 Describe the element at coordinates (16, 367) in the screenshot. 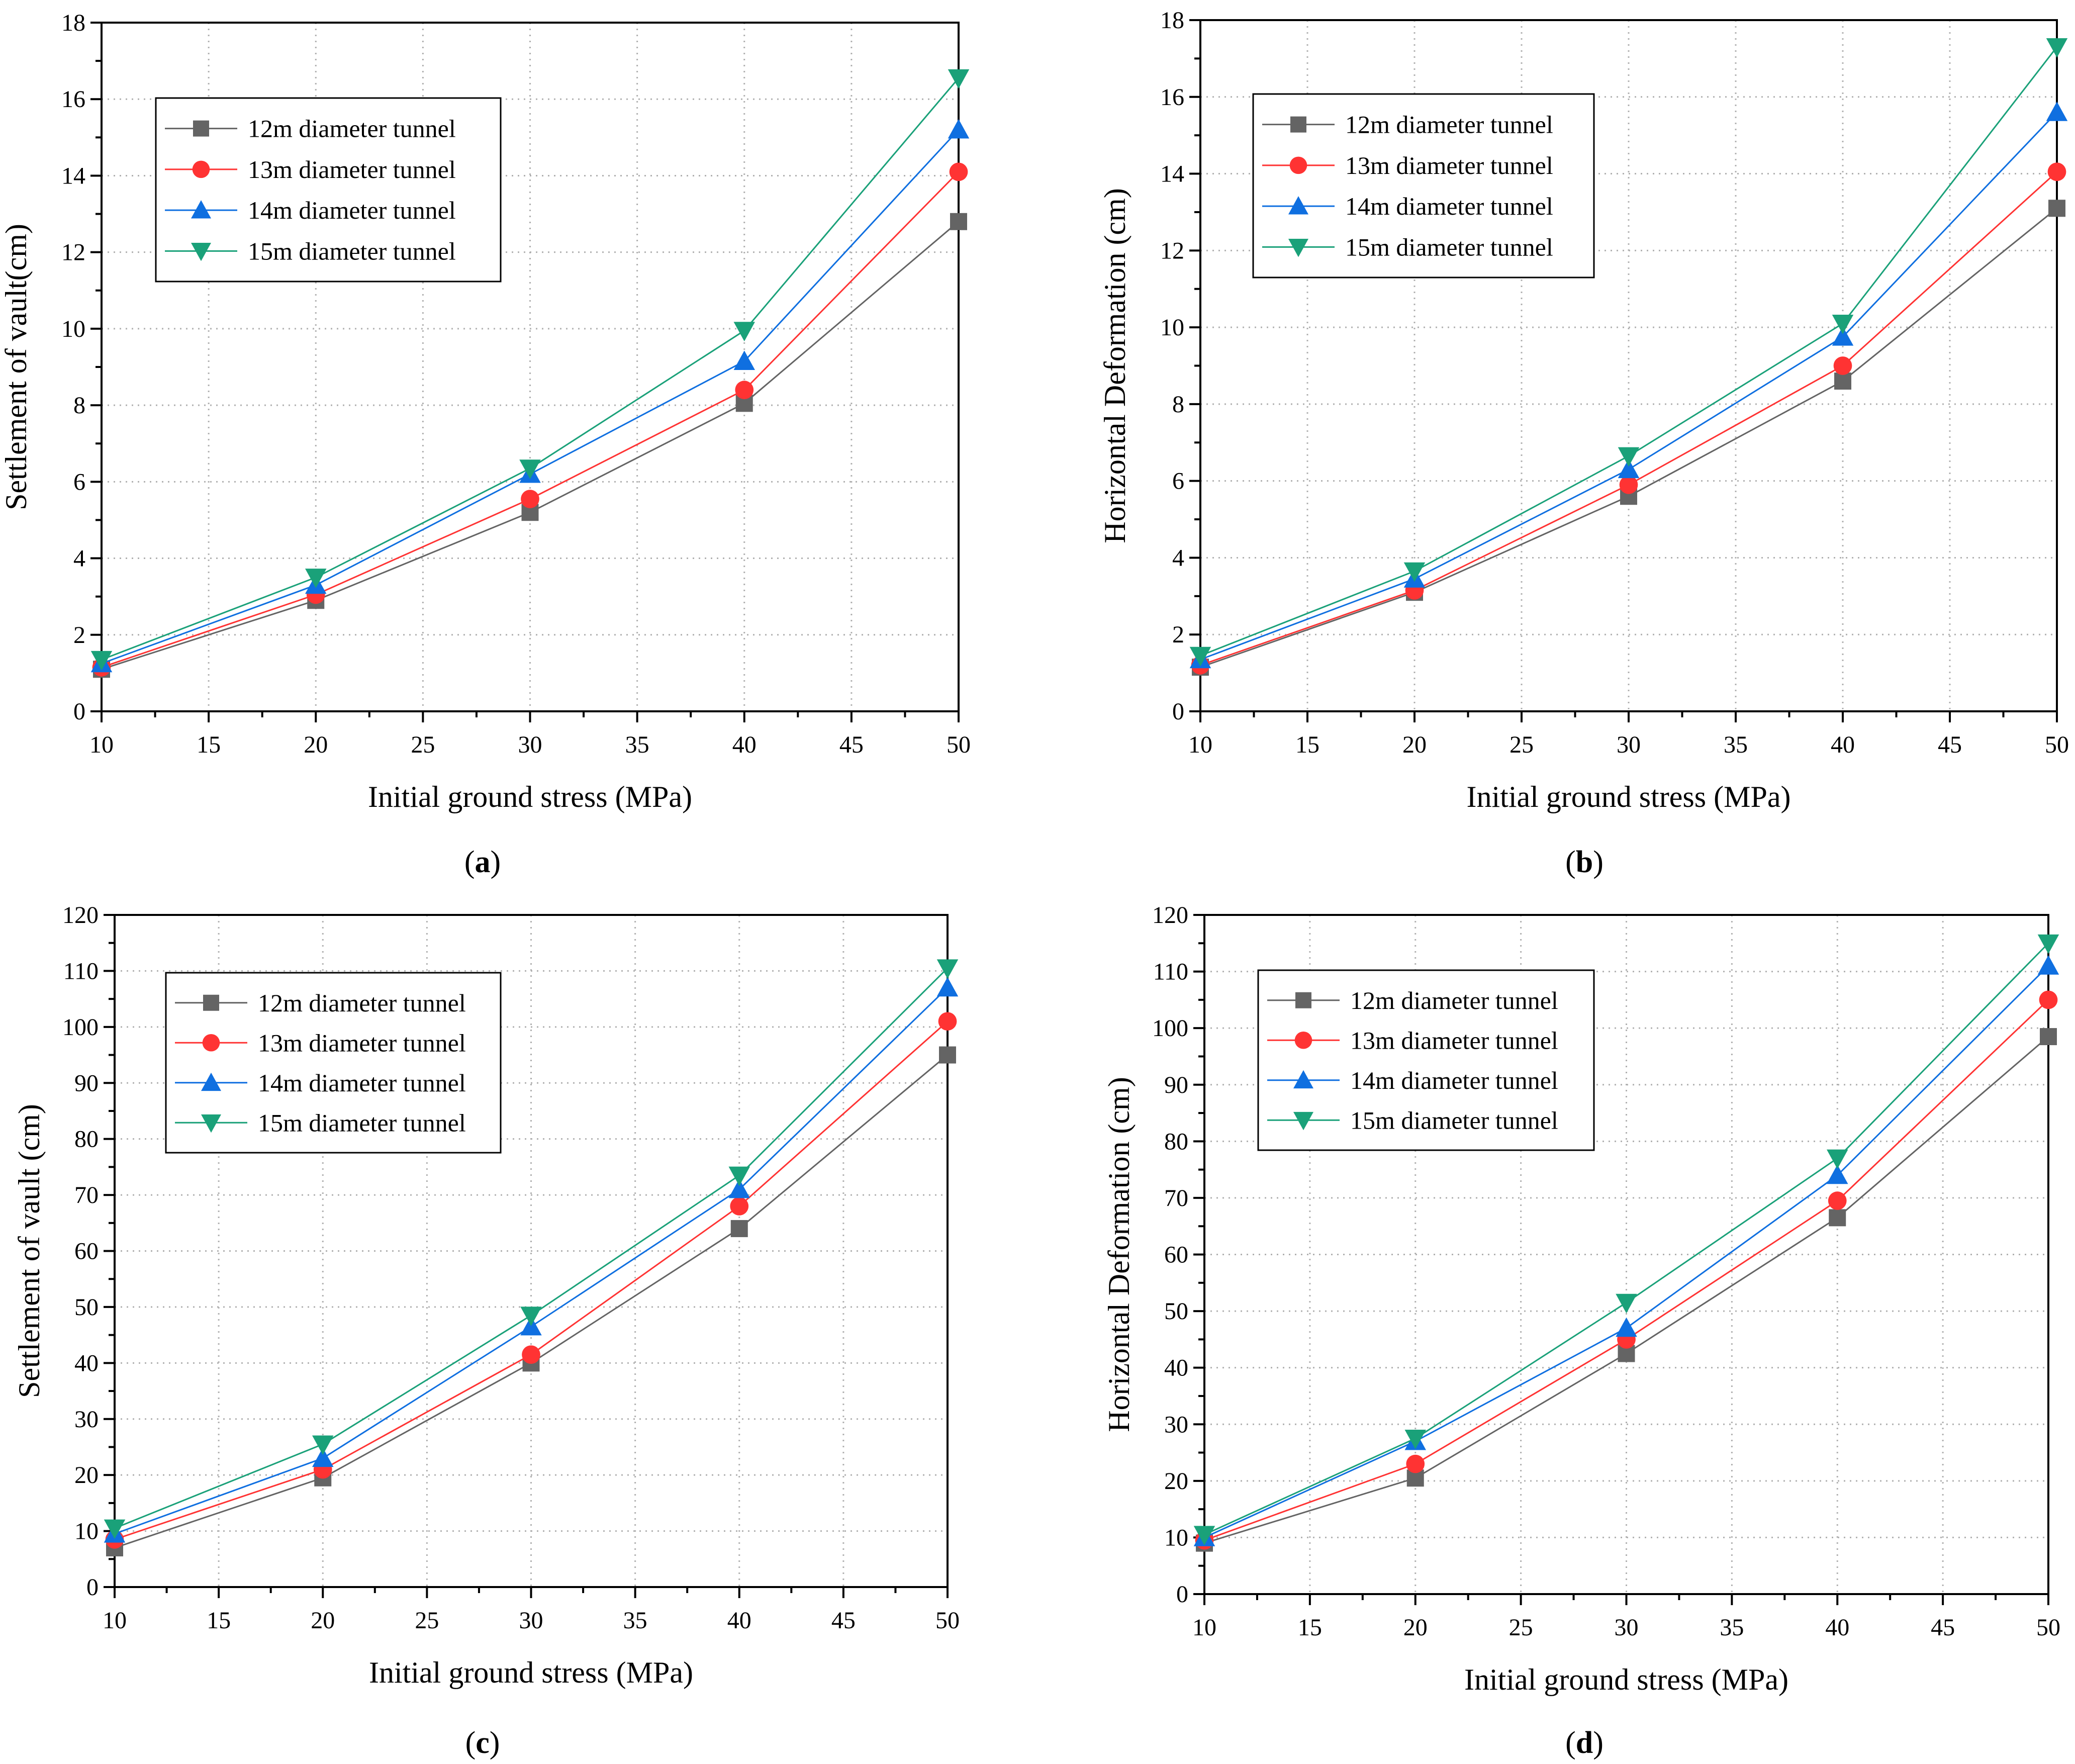

I see `y-axis-title: Settlement of vault(cm)` at that location.